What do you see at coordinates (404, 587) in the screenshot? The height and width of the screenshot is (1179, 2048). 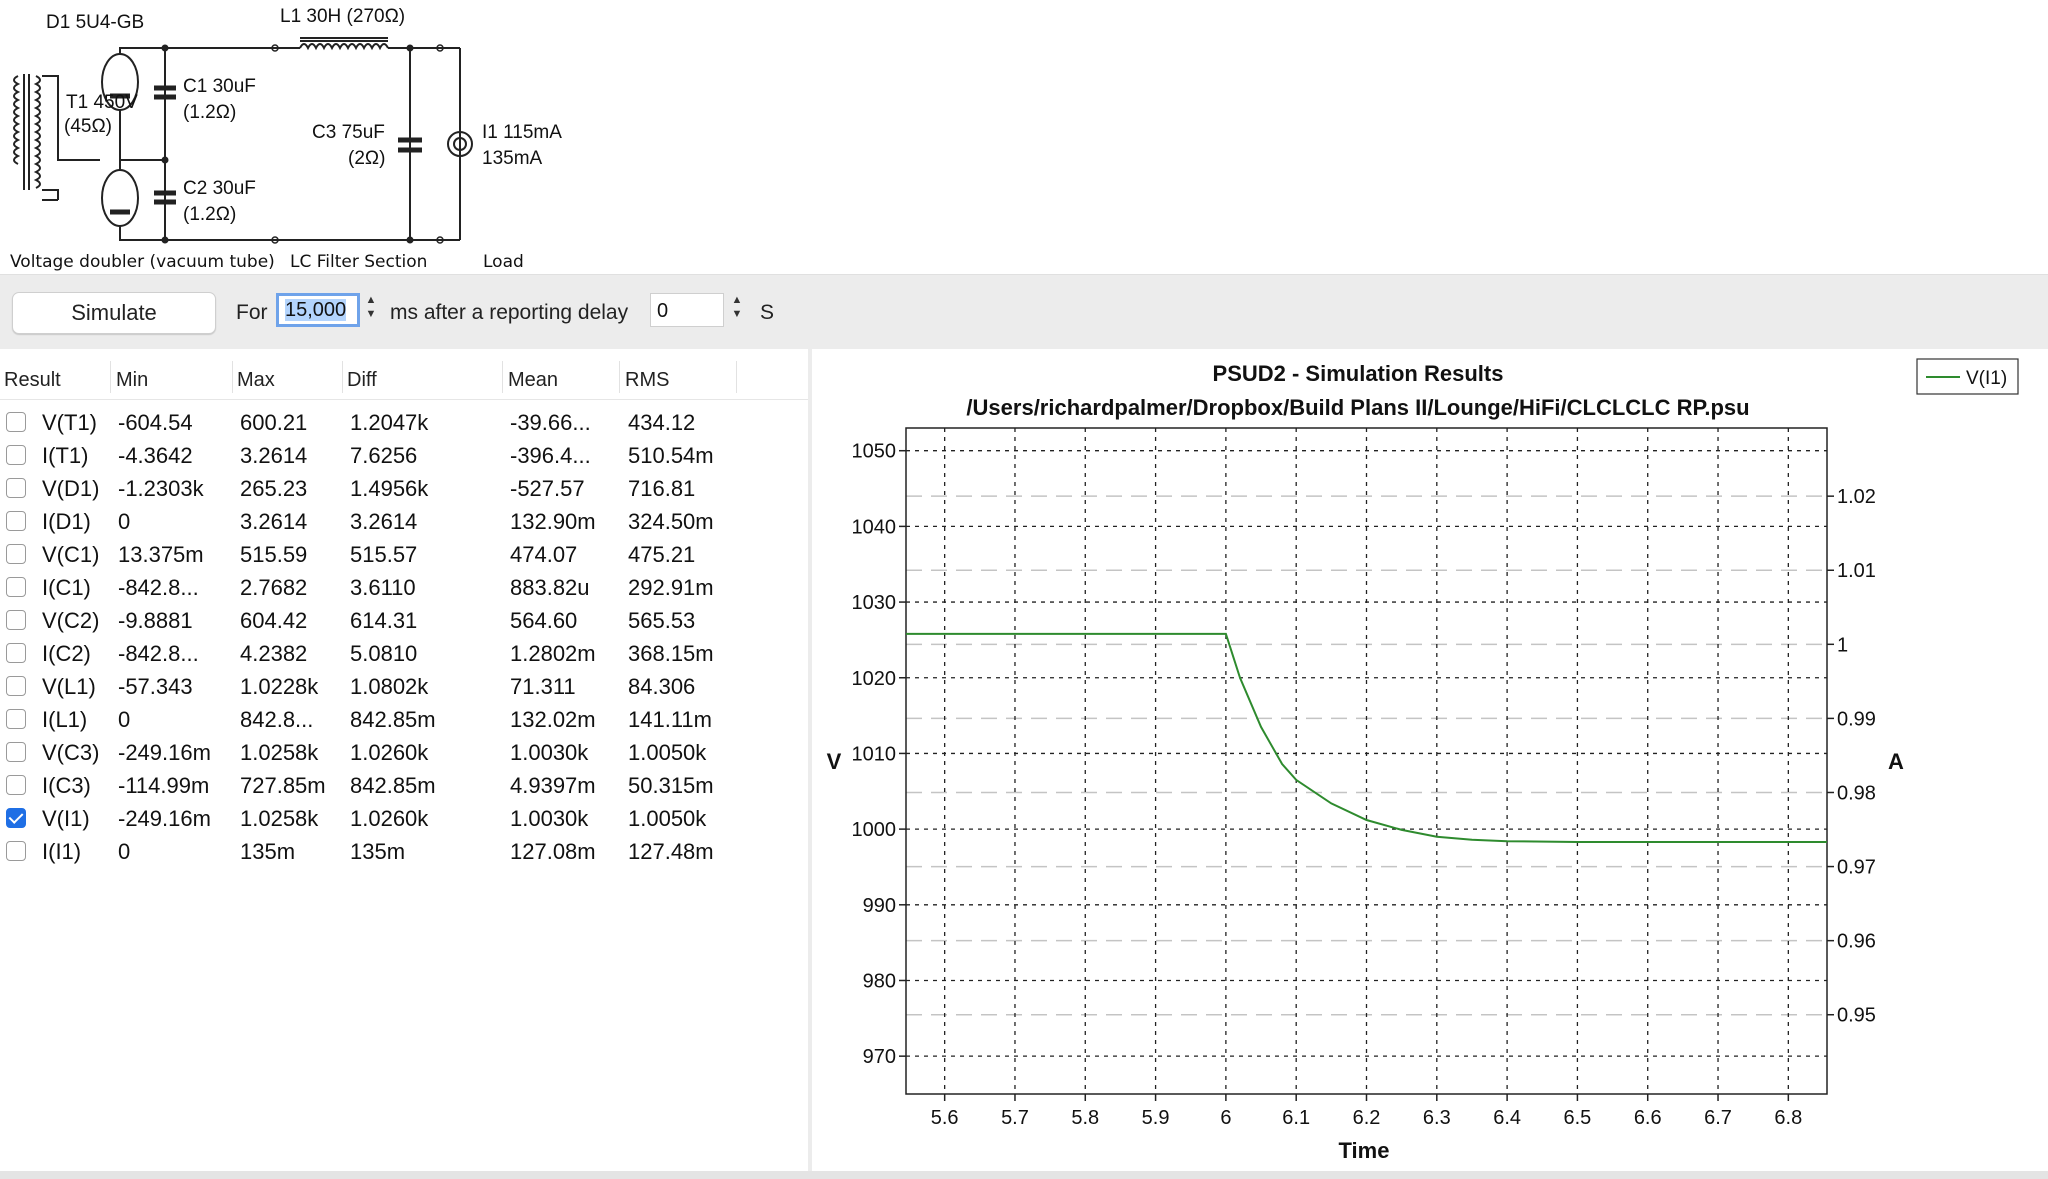 I see `table-row: I(C1) -842.8... 2.7682 3.6110 883.82u 292.91m` at bounding box center [404, 587].